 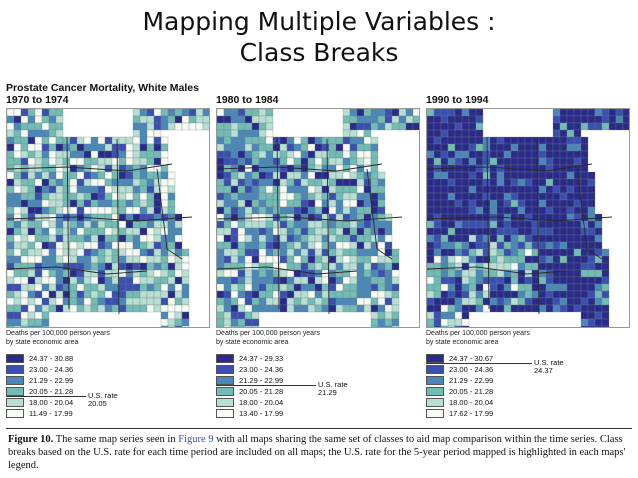 I want to click on slide-title-line-2: Class Breaks, so click(x=319, y=52).